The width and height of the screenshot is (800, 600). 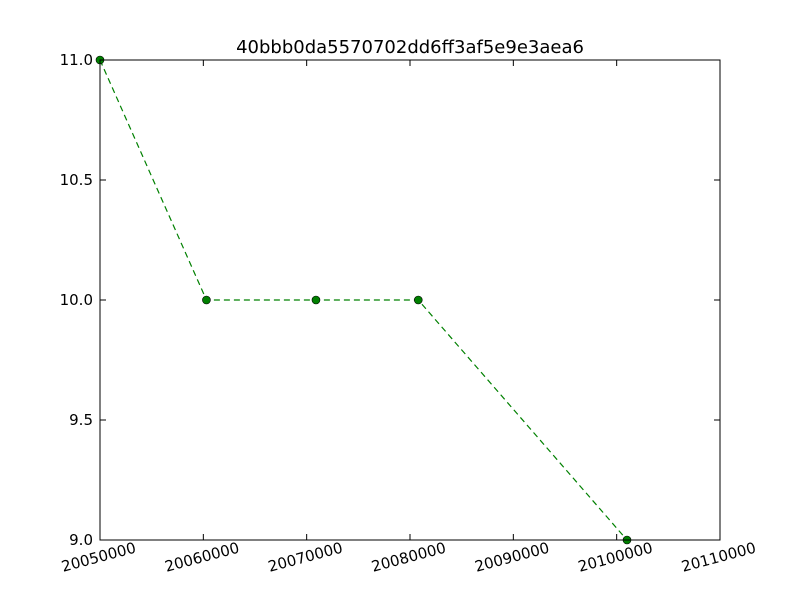 I want to click on y-tick-label: 9.0, so click(x=81, y=540).